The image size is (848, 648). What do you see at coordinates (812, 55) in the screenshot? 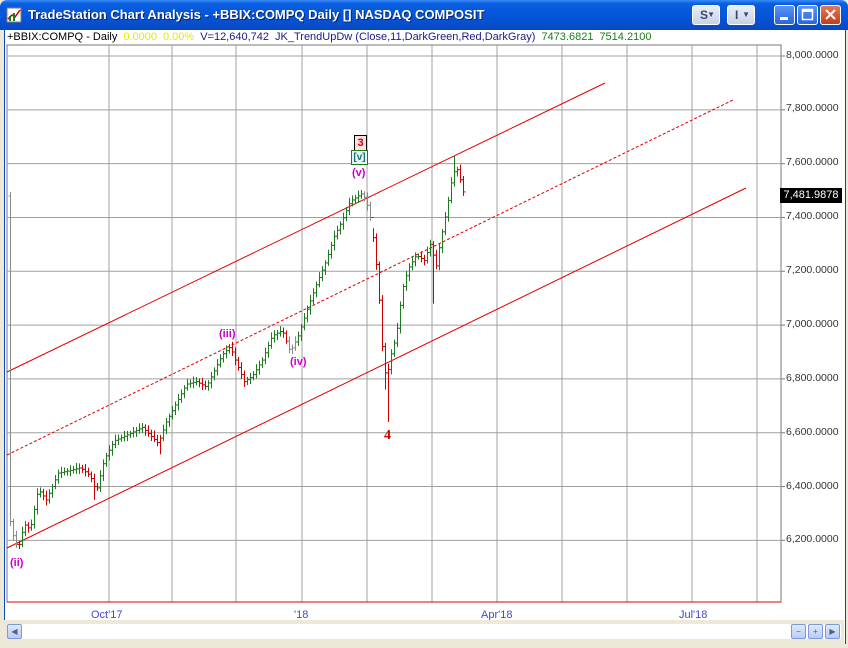
I see `y-axis-label: 8,000.0000` at bounding box center [812, 55].